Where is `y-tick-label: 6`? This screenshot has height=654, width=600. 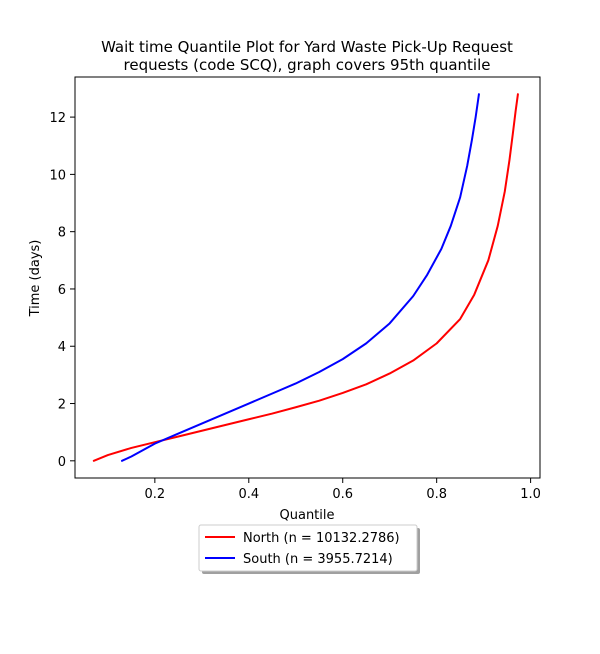
y-tick-label: 6 is located at coordinates (62, 290).